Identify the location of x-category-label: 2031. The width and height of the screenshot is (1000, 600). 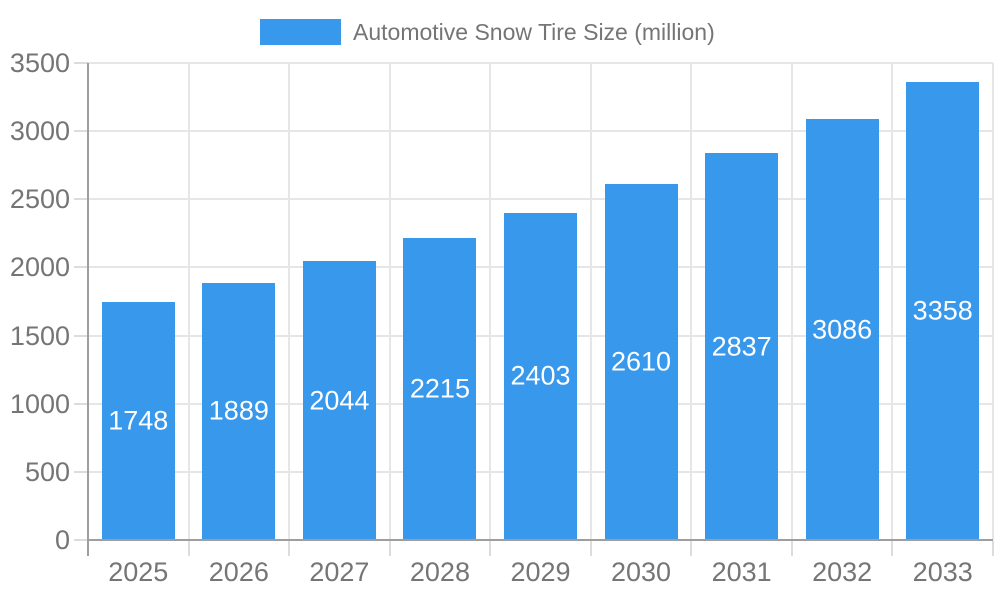
(741, 572).